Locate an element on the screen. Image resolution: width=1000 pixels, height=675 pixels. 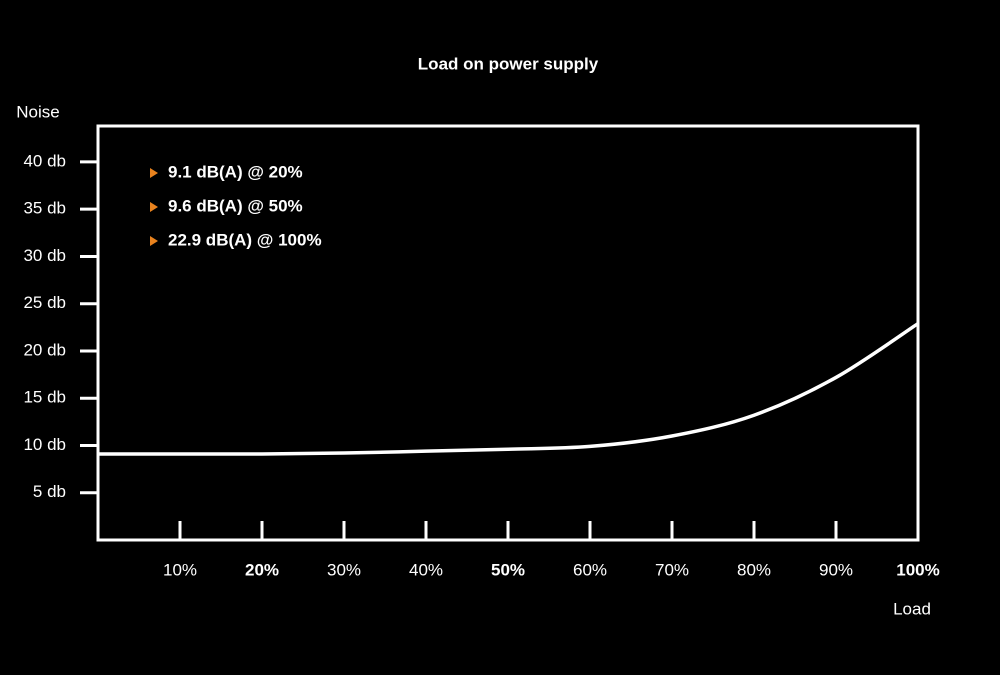
y-axis-label: Noise is located at coordinates (37, 111).